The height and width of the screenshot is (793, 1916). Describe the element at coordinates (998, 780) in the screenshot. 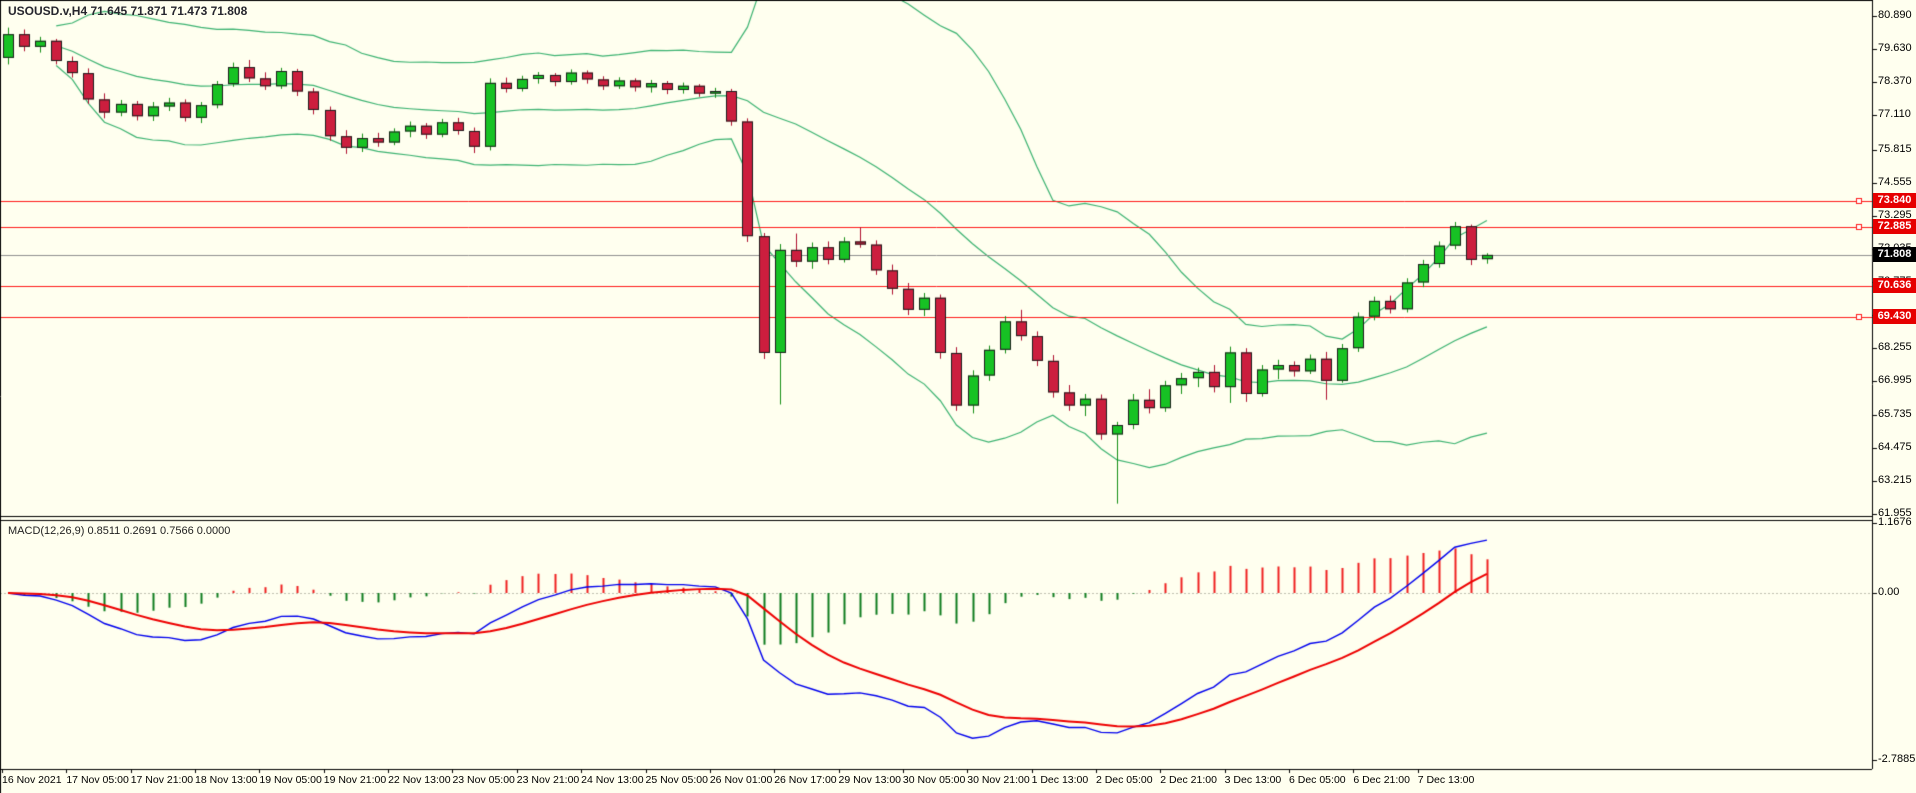

I see `time-axis-label: 30 Nov 21:00` at that location.